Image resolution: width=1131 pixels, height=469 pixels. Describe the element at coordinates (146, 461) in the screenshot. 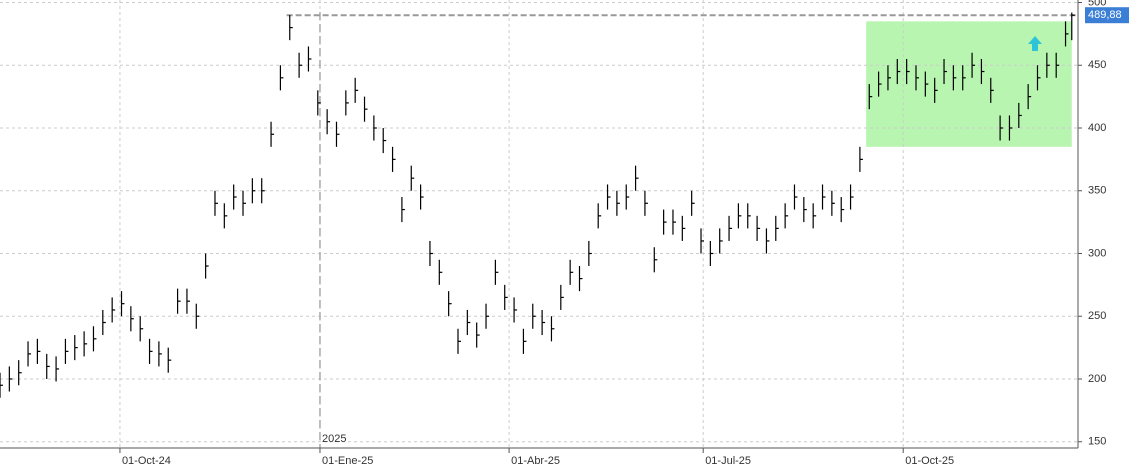

I see `x-tick-label: 01-Oct-24` at that location.